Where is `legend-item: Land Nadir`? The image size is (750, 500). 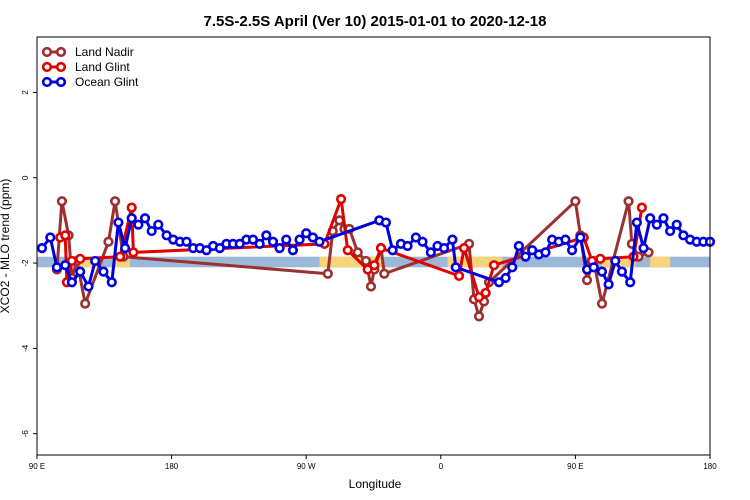 legend-item: Land Nadir is located at coordinates (87, 52).